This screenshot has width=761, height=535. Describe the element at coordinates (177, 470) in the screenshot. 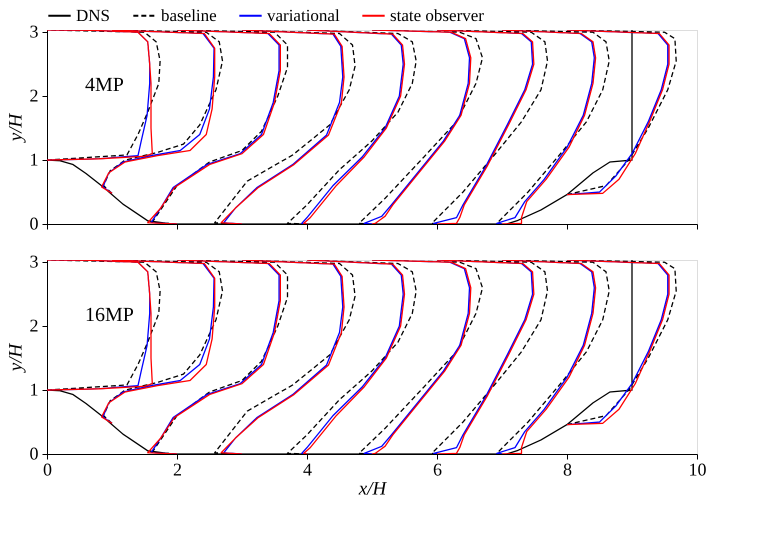

I see `x-tick-label: 2` at that location.